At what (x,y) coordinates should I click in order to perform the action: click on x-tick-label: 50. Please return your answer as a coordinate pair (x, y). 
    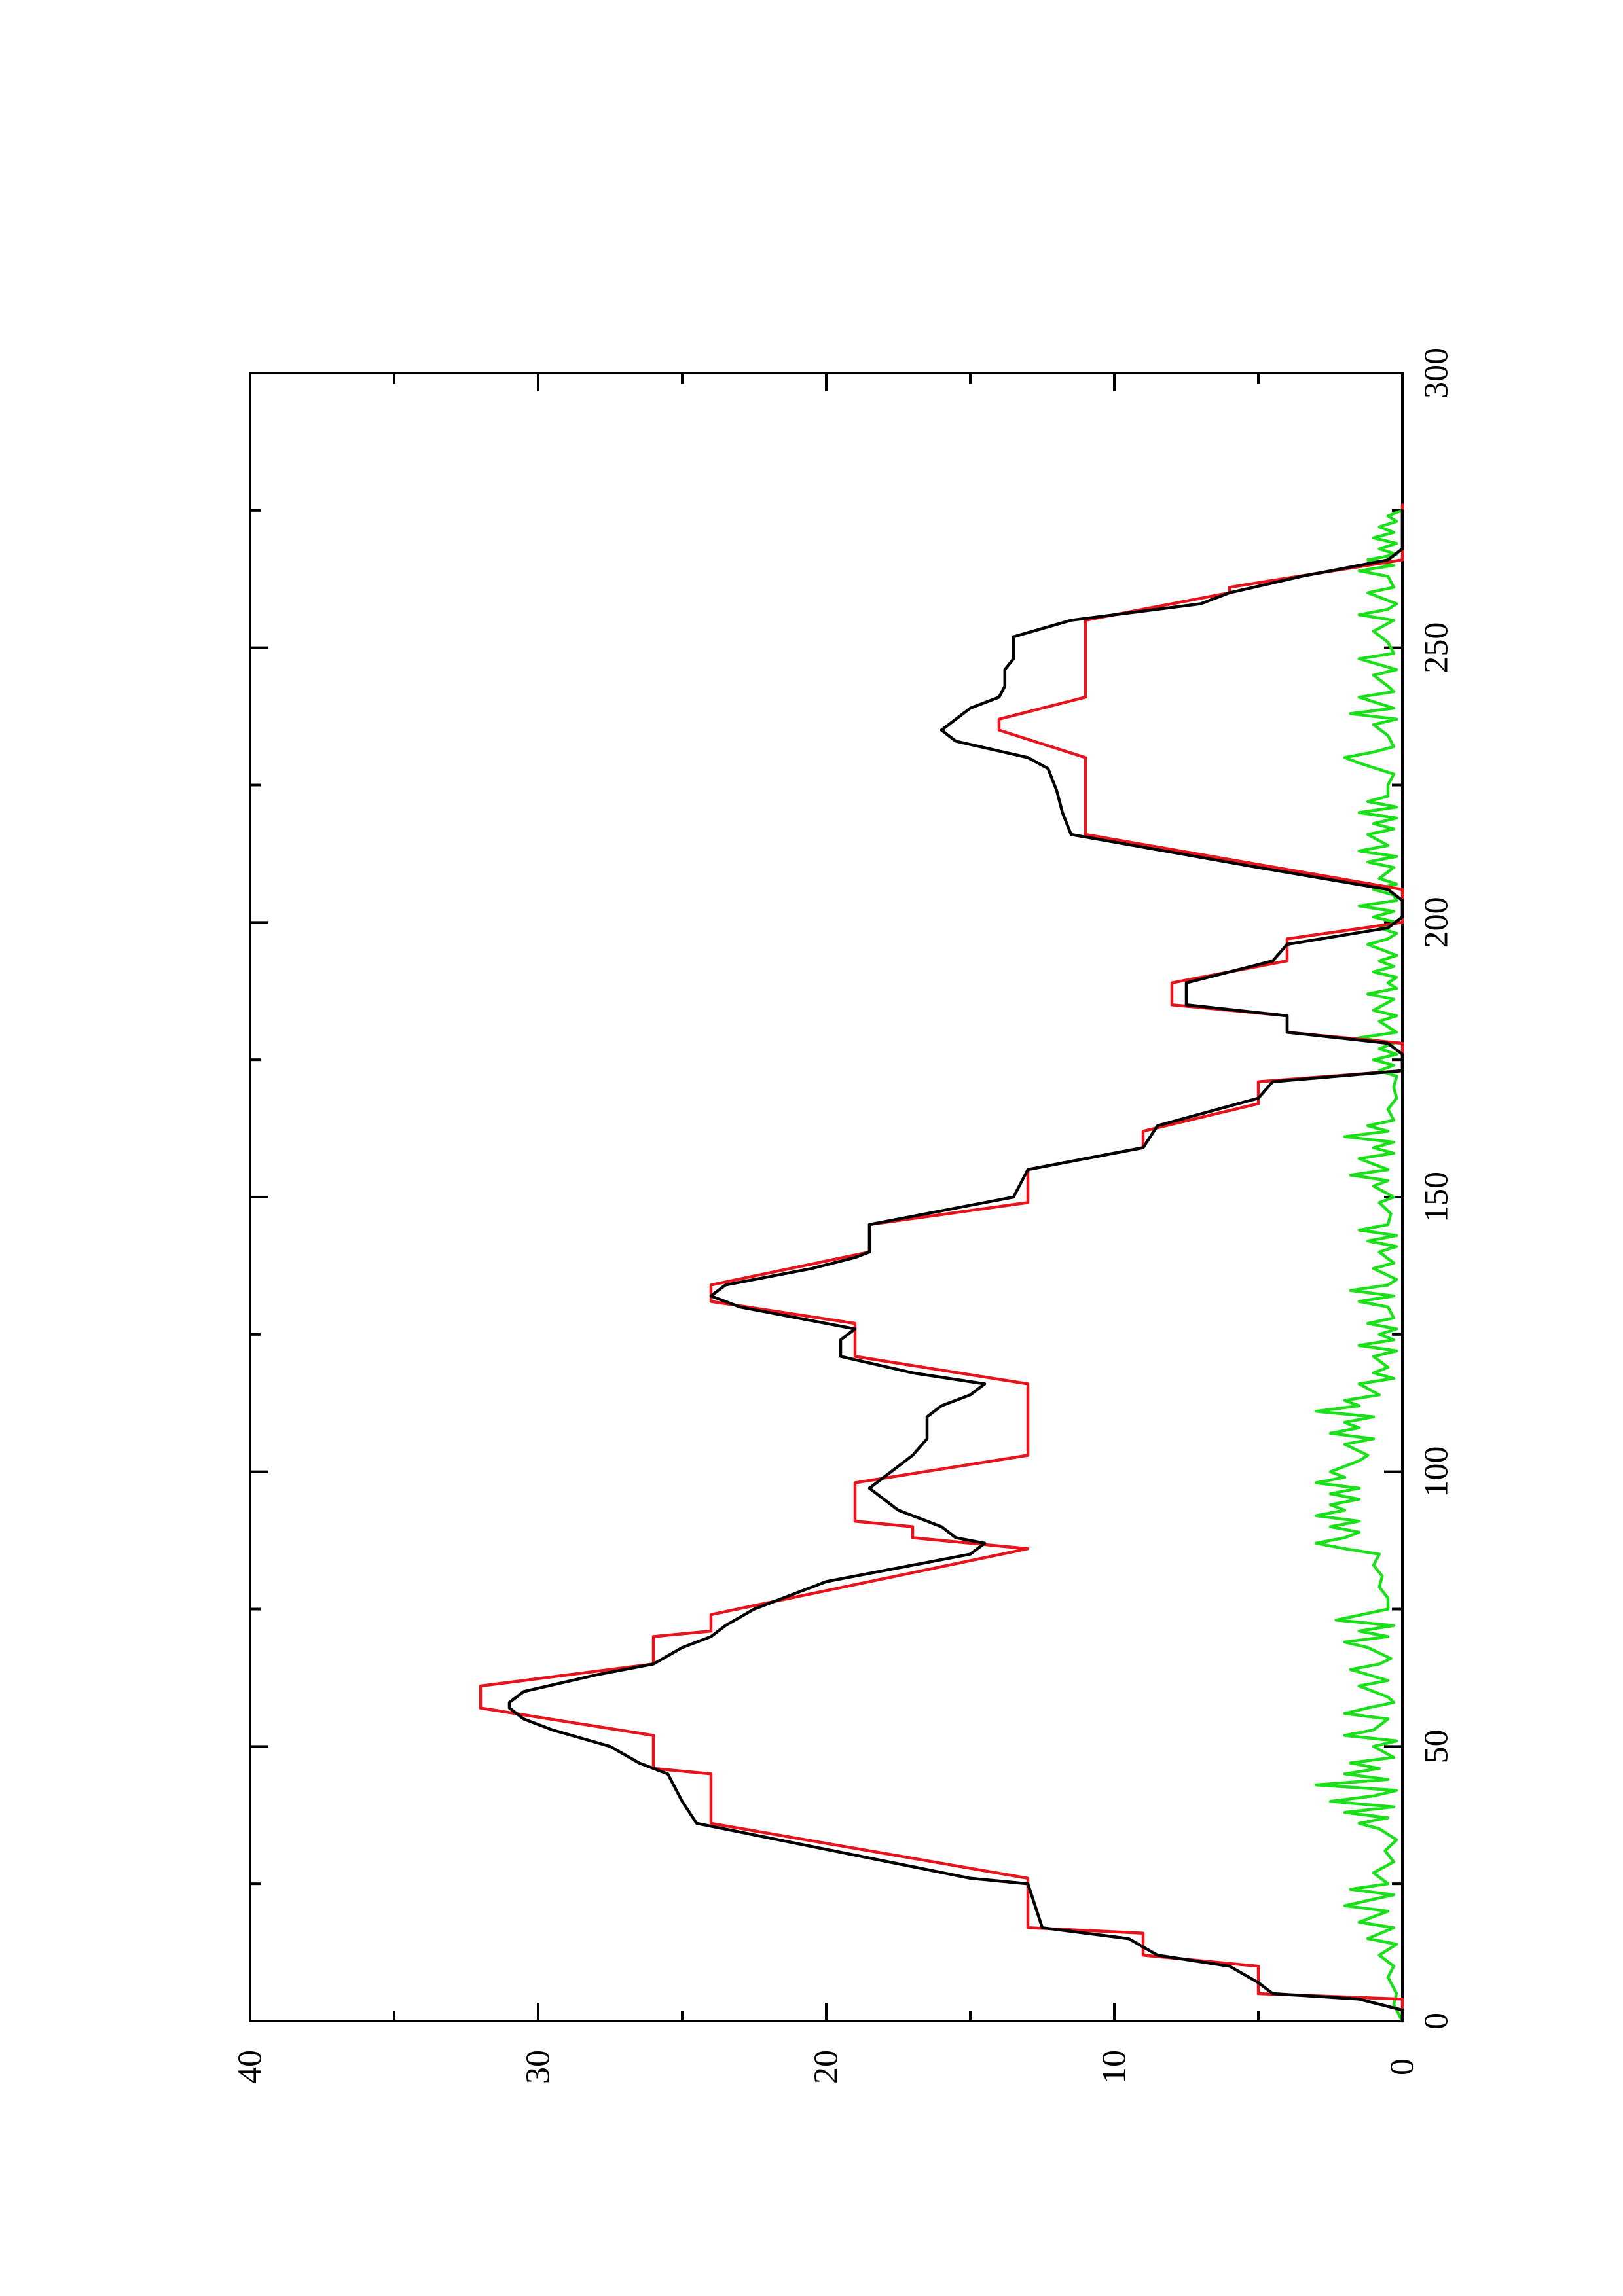
    Looking at the image, I should click on (1436, 1746).